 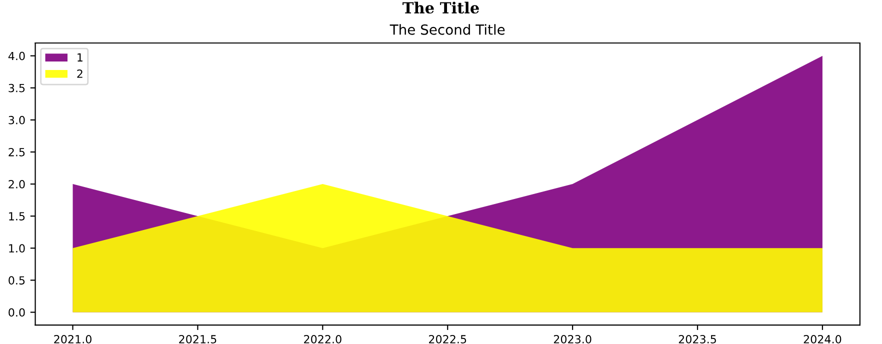 What do you see at coordinates (73, 339) in the screenshot?
I see `x-tick-label: 2021.0` at bounding box center [73, 339].